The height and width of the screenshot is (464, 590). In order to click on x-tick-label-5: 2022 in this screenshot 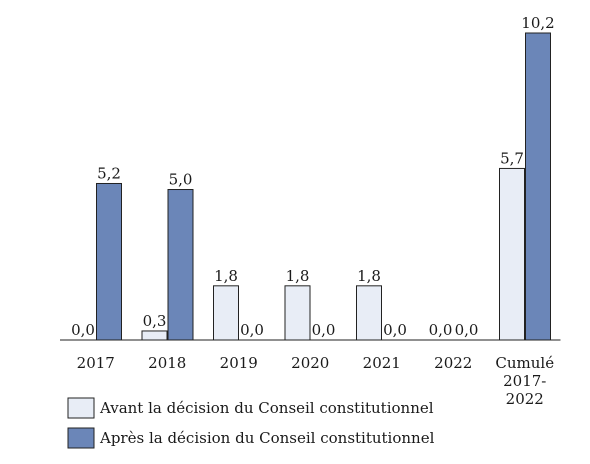, I will do `click(453, 363)`.